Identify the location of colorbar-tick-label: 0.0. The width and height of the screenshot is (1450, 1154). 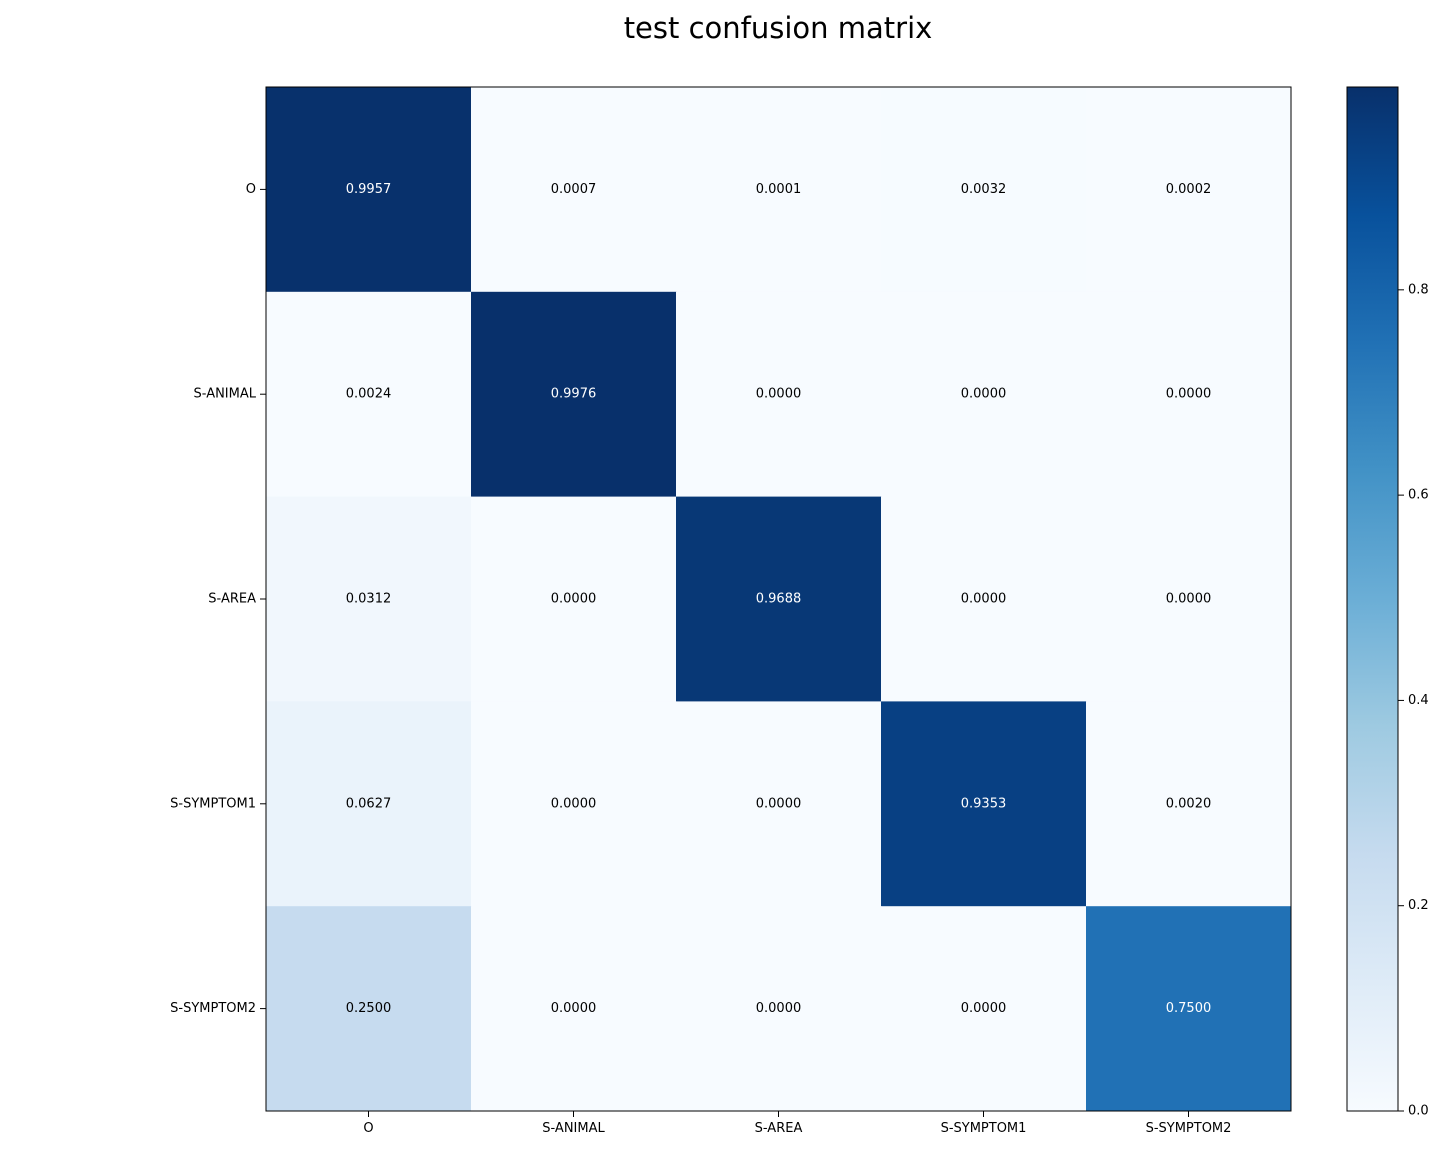
(1418, 1111).